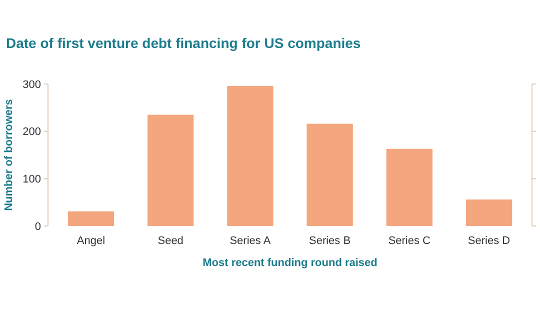 The height and width of the screenshot is (334, 540). I want to click on chart-title: Date of first venture debt financing for US companies, so click(183, 43).